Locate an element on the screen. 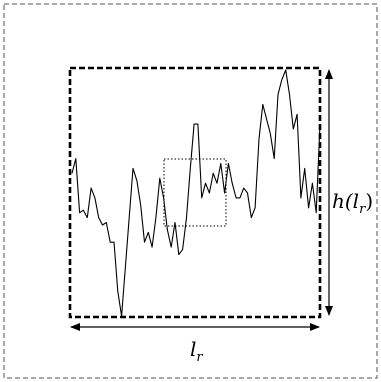  inner-window is located at coordinates (195, 192).